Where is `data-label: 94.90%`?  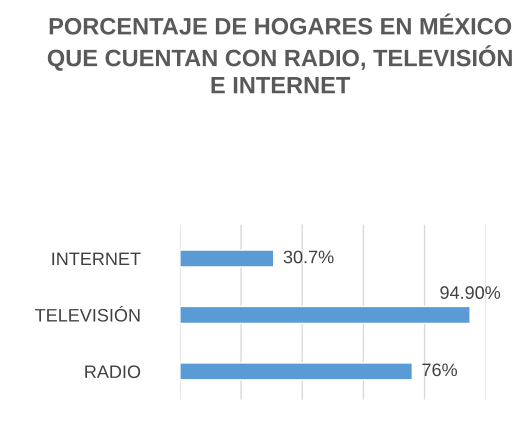
data-label: 94.90% is located at coordinates (470, 292).